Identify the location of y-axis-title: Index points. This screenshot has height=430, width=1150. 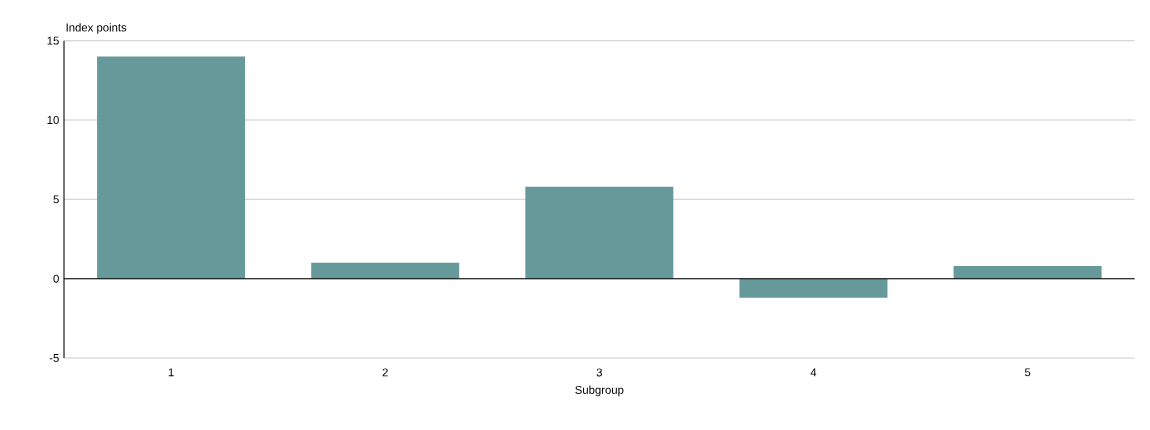
(96, 28).